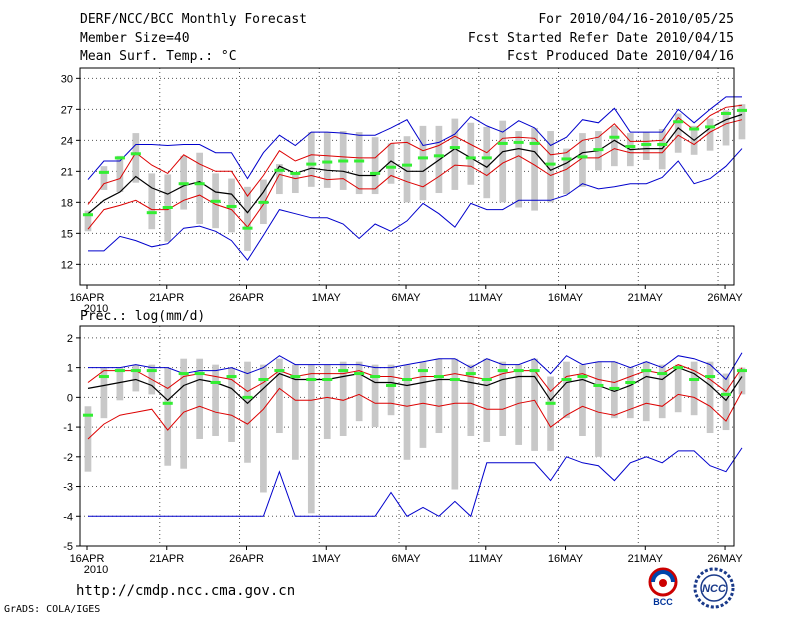 The image size is (800, 618). What do you see at coordinates (68, 547) in the screenshot?
I see `y-tick-label: -5` at bounding box center [68, 547].